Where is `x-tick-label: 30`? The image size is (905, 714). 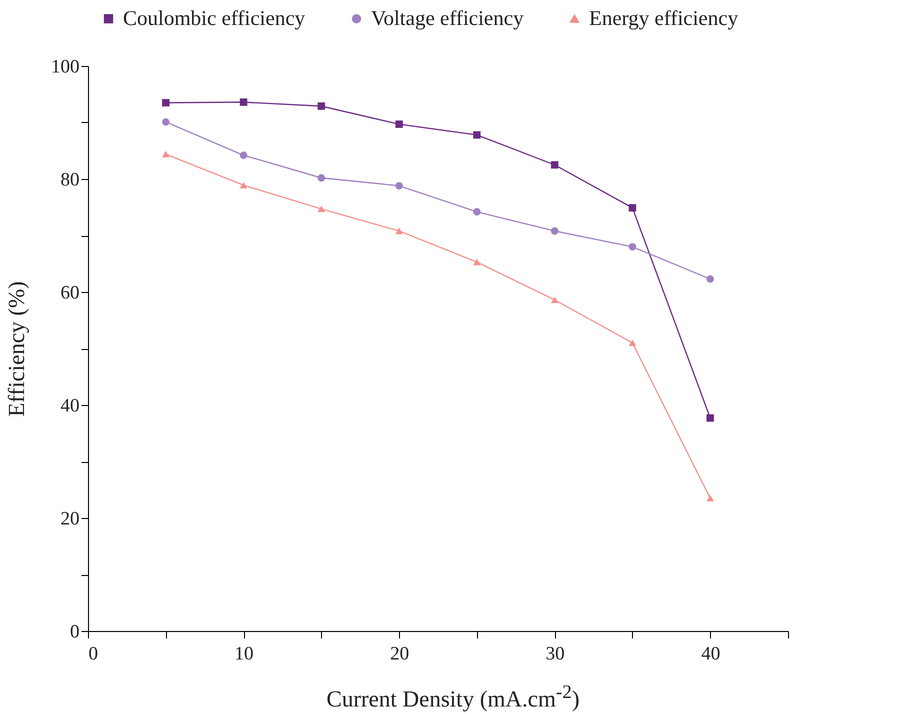 x-tick-label: 30 is located at coordinates (555, 654).